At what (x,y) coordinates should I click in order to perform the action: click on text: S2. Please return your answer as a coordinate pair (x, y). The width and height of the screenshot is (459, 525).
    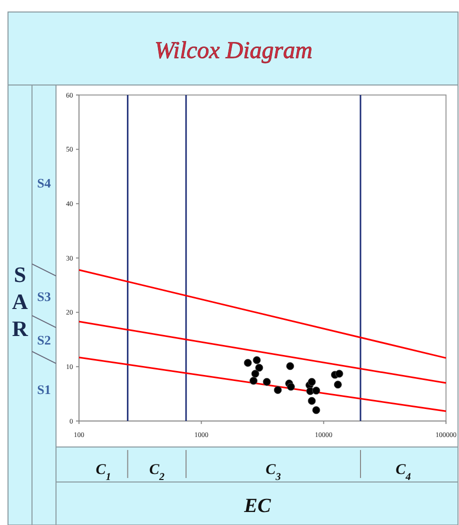
    Looking at the image, I should click on (44, 340).